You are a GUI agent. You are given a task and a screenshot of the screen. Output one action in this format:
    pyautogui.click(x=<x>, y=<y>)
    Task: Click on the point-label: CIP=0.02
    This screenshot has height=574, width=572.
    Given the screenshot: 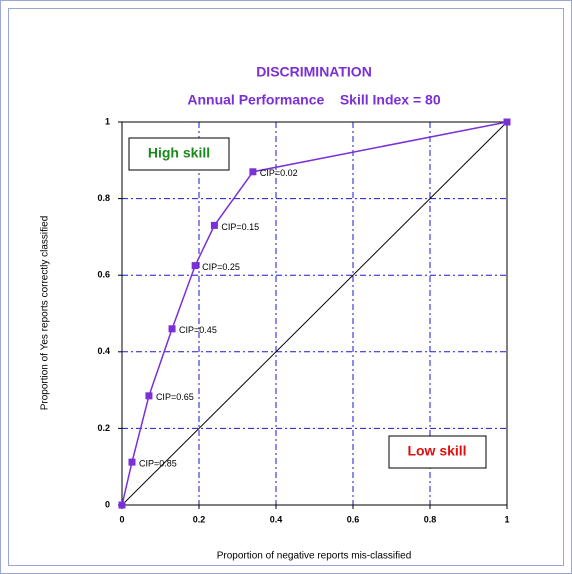 What is the action you would take?
    pyautogui.click(x=279, y=173)
    